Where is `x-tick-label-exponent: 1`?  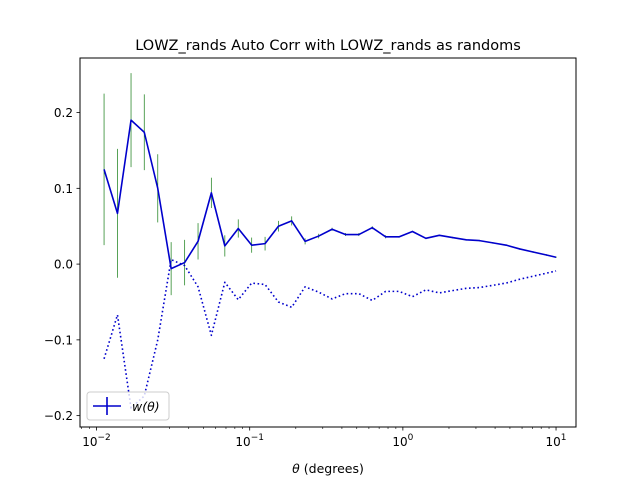
x-tick-label-exponent: 1 is located at coordinates (564, 438).